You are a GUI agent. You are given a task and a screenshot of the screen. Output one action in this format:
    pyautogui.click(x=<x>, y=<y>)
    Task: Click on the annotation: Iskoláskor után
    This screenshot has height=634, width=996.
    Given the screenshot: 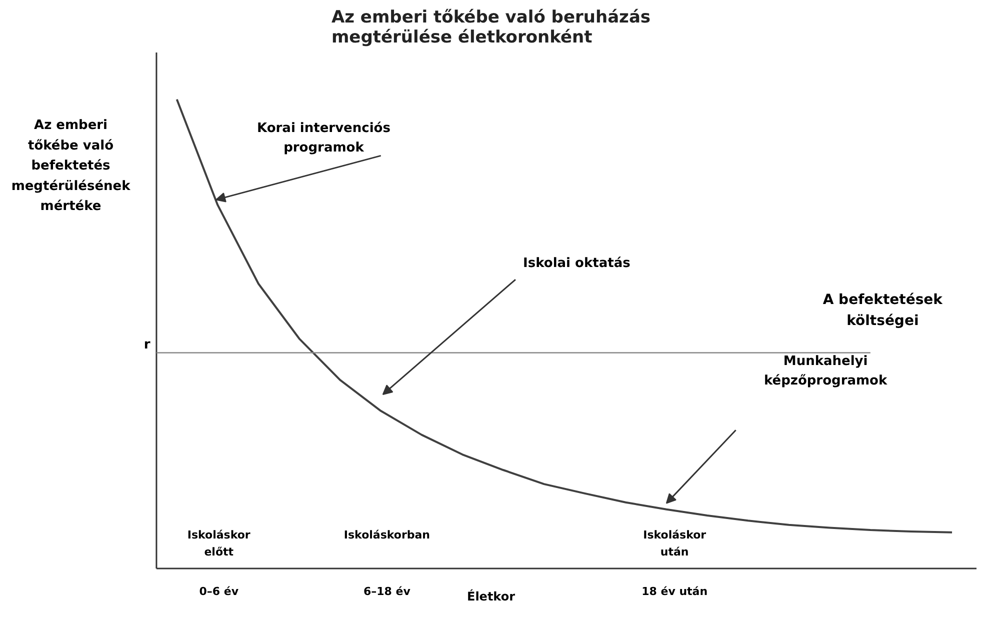 What is the action you would take?
    pyautogui.click(x=675, y=543)
    